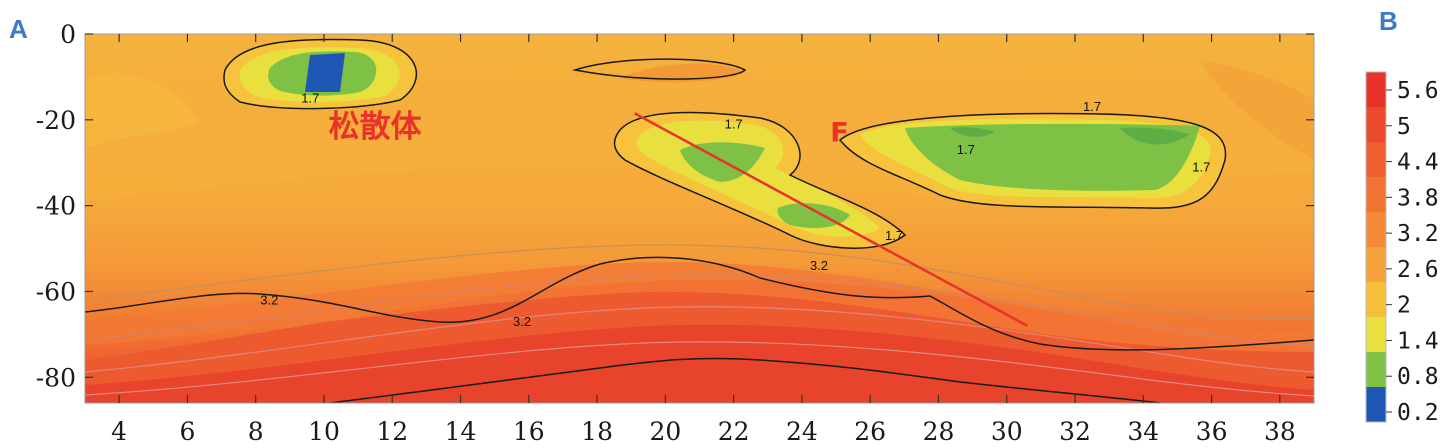  I want to click on x-tick-label: 6, so click(187, 431).